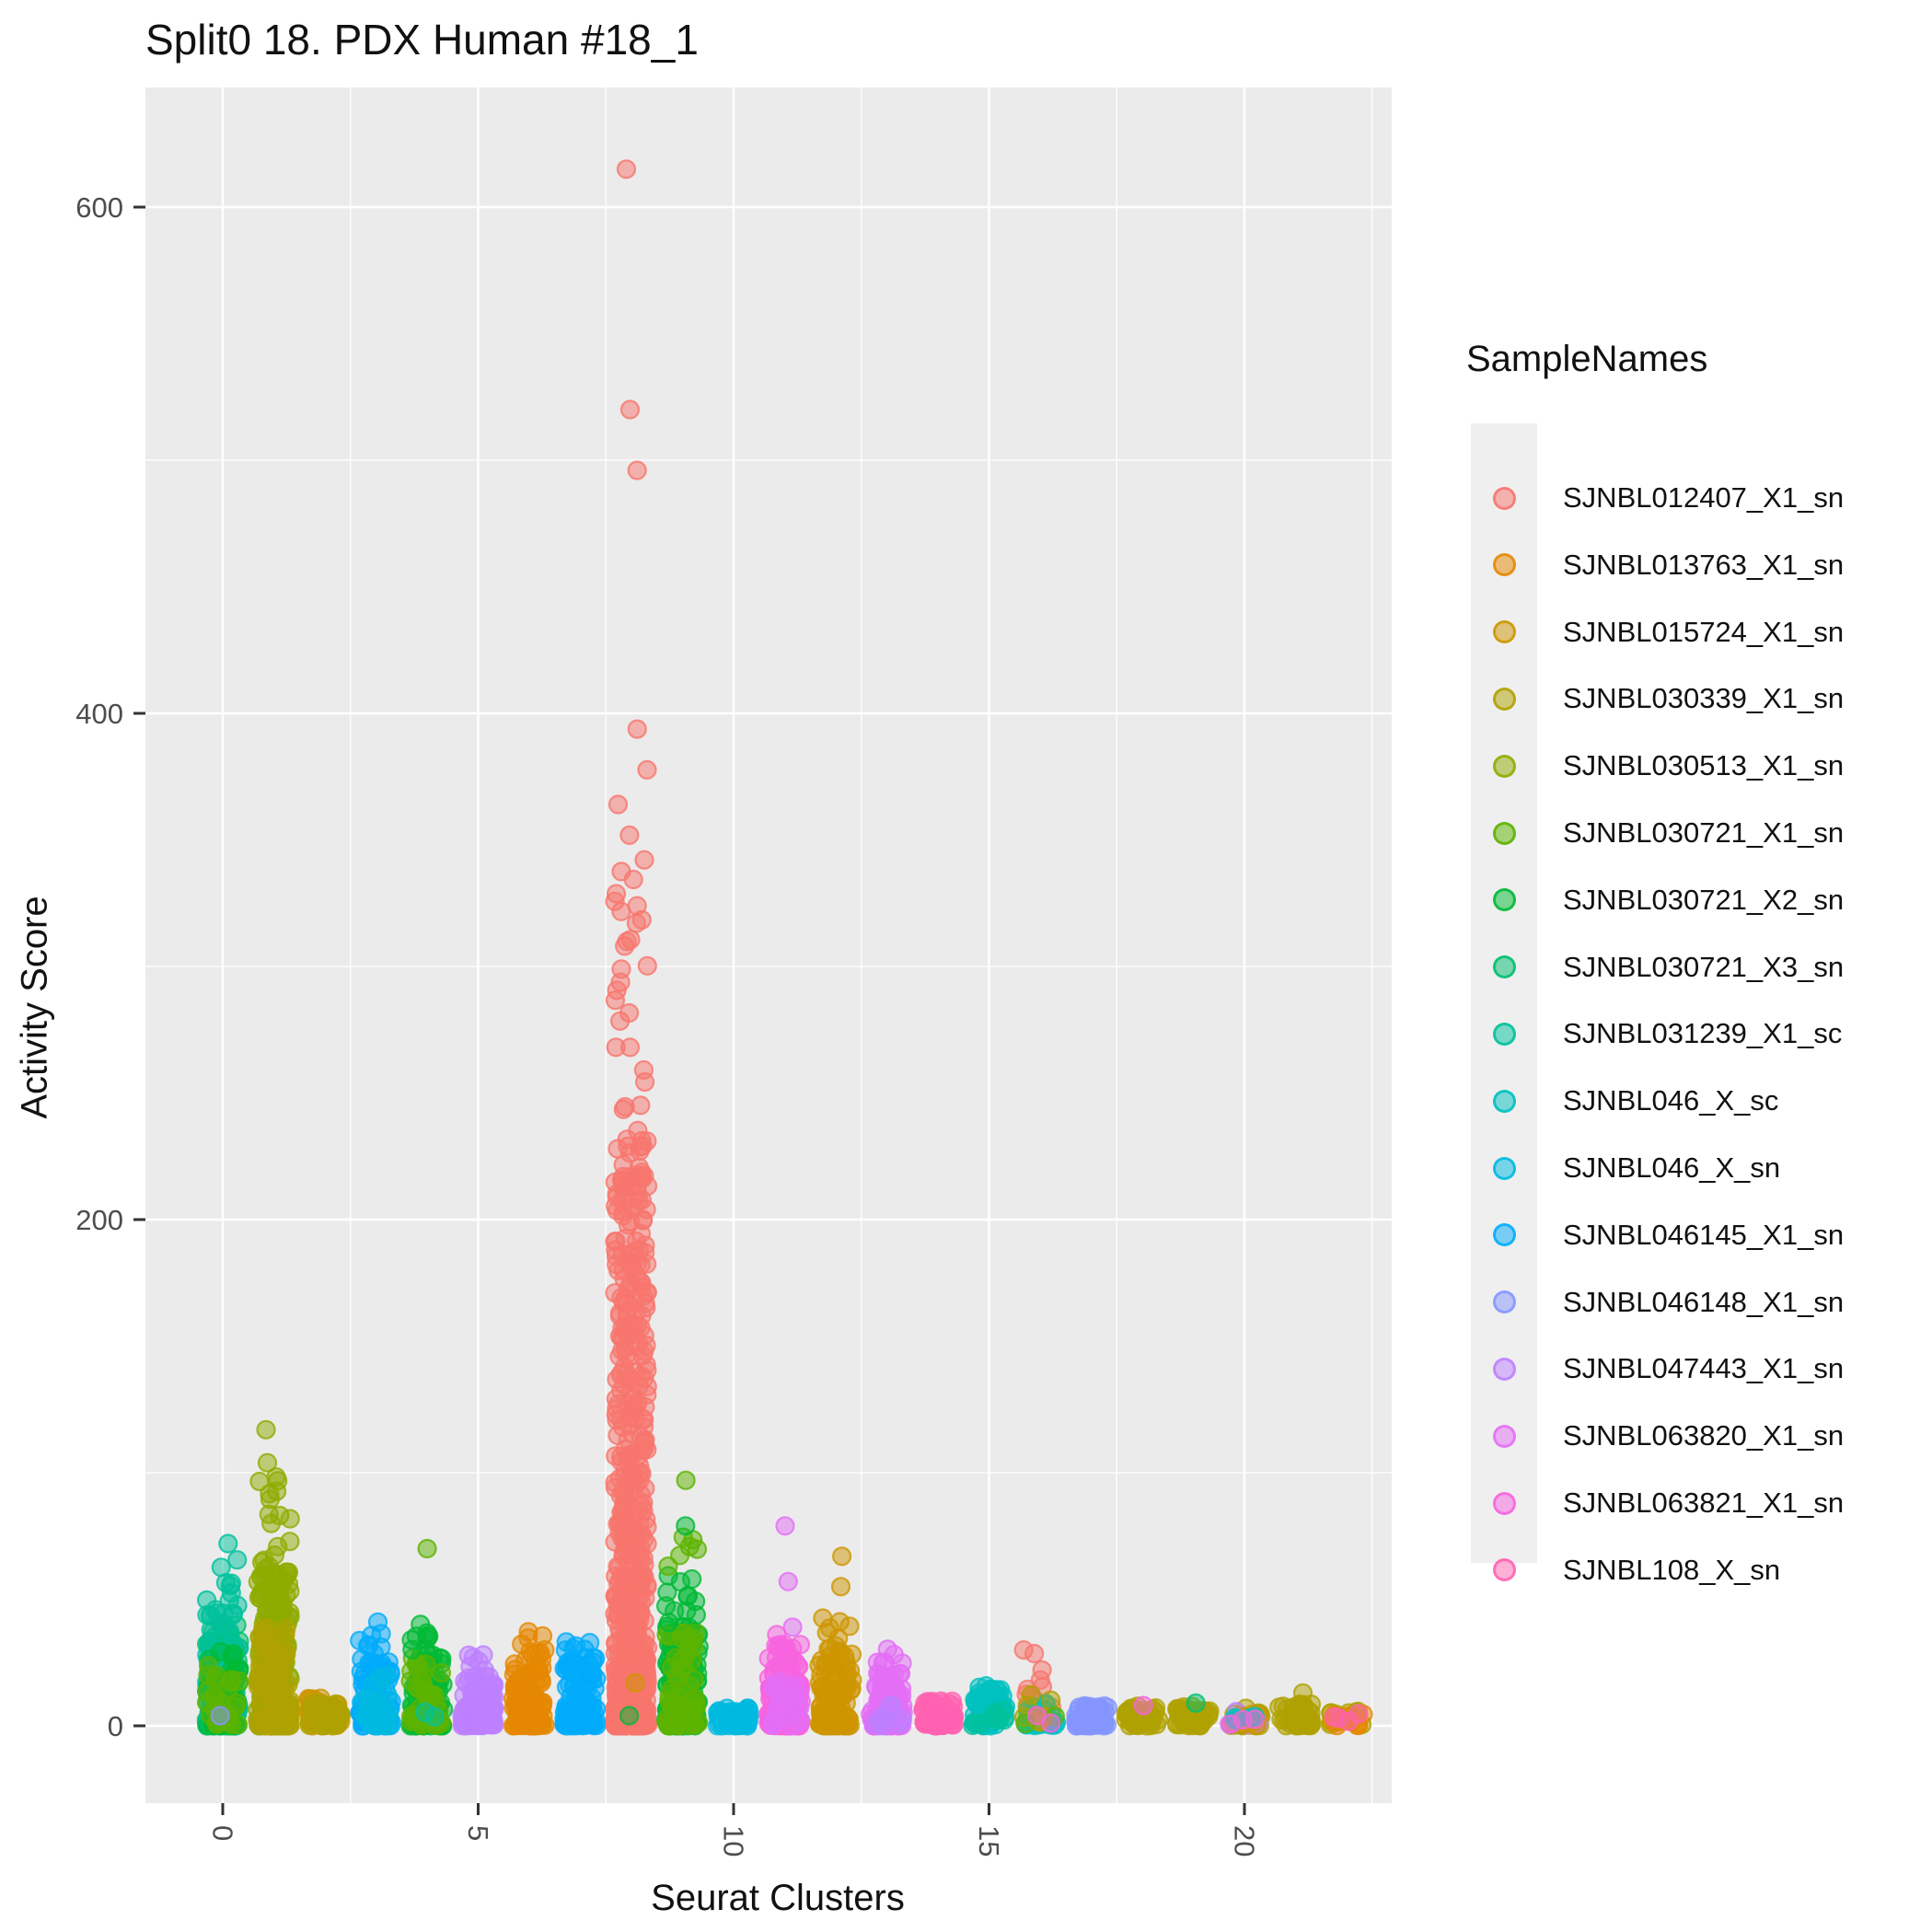 The height and width of the screenshot is (1932, 1932). Describe the element at coordinates (1704, 900) in the screenshot. I see `legend-item-label: SJNBL030721_X2_sn` at that location.